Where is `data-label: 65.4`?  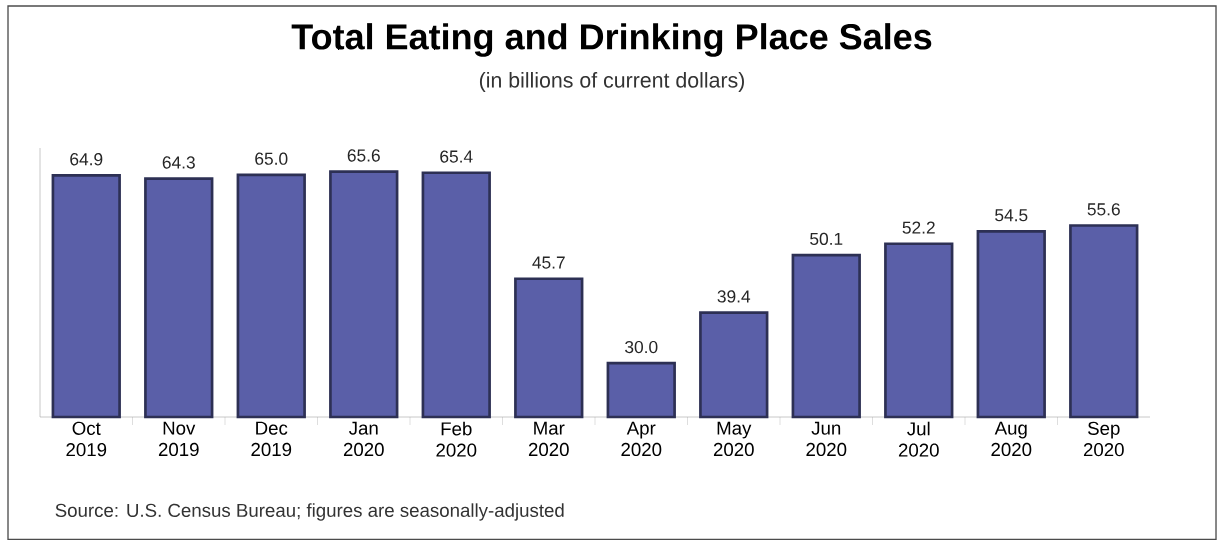
data-label: 65.4 is located at coordinates (456, 156).